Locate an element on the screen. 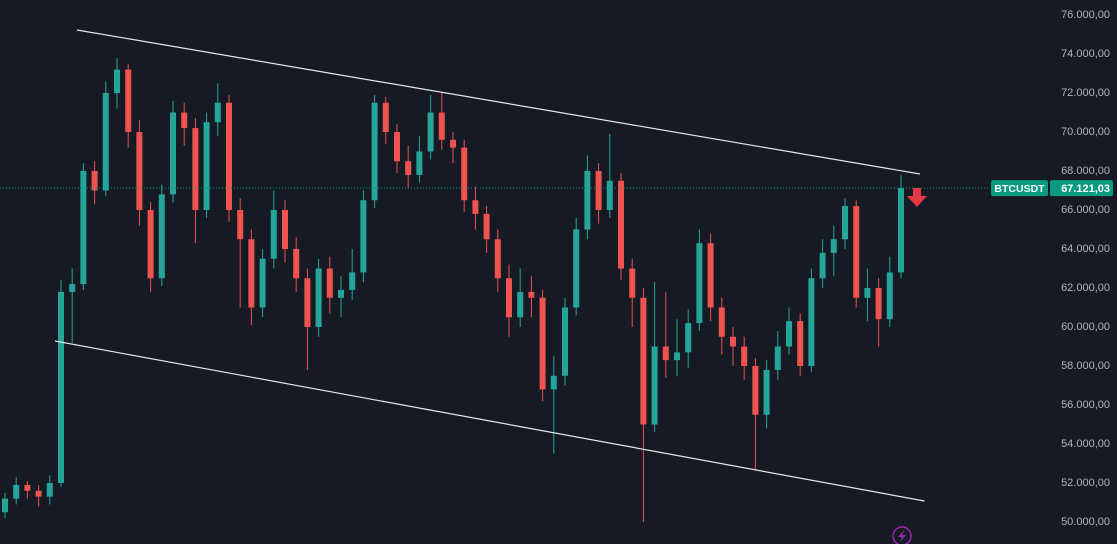  symbol-badge is located at coordinates (1019, 188).